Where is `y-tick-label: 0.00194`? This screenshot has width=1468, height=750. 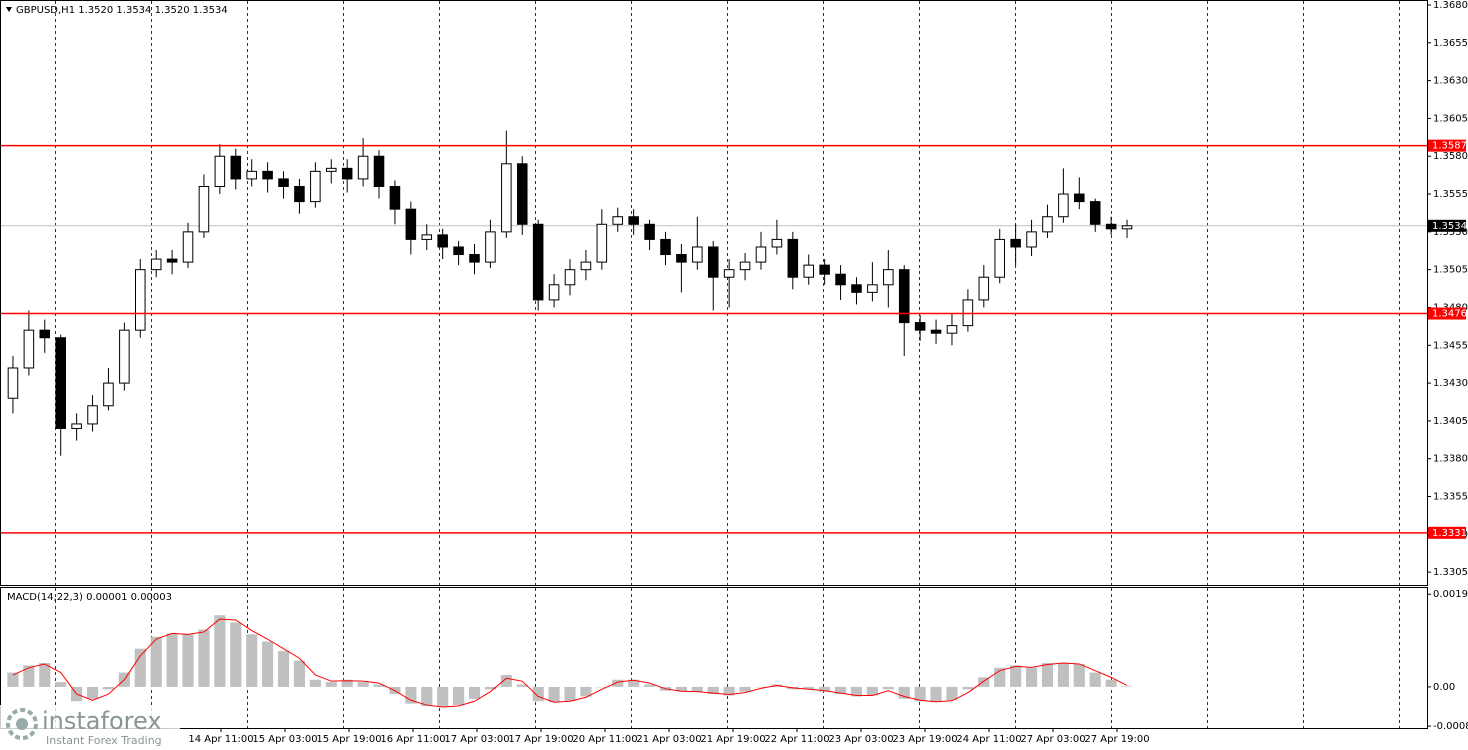 y-tick-label: 0.00194 is located at coordinates (1450, 594).